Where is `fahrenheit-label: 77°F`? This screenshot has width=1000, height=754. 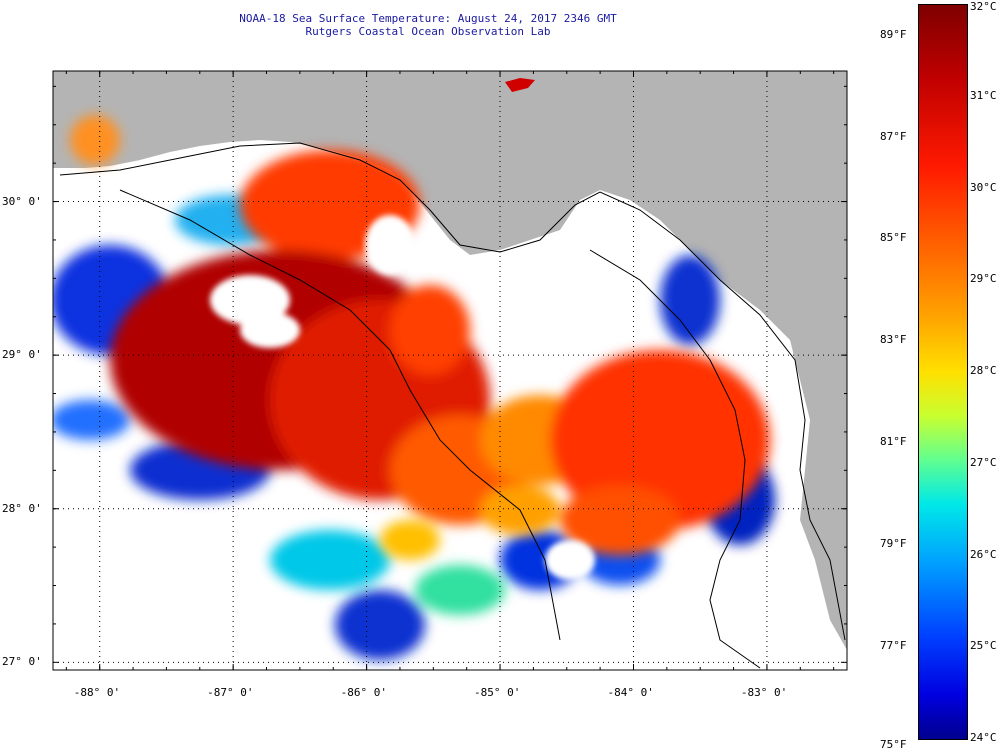
fahrenheit-label: 77°F is located at coordinates (893, 646).